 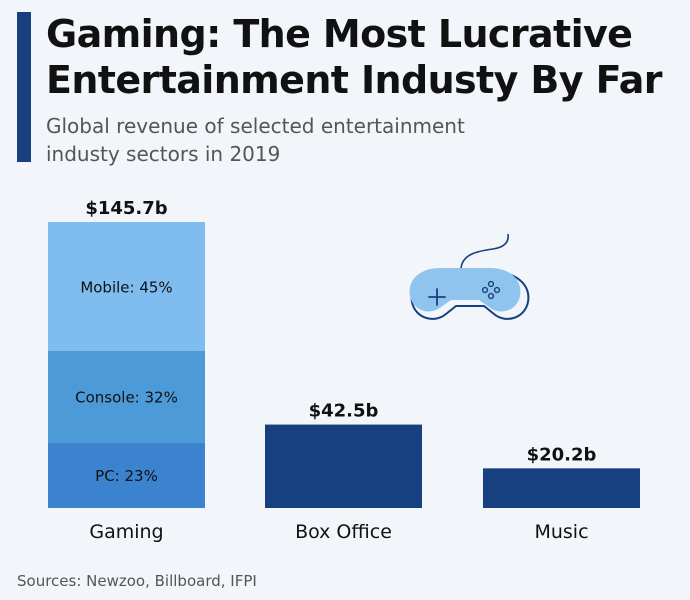 What do you see at coordinates (344, 411) in the screenshot?
I see `value-label-box-office: $42.5b` at bounding box center [344, 411].